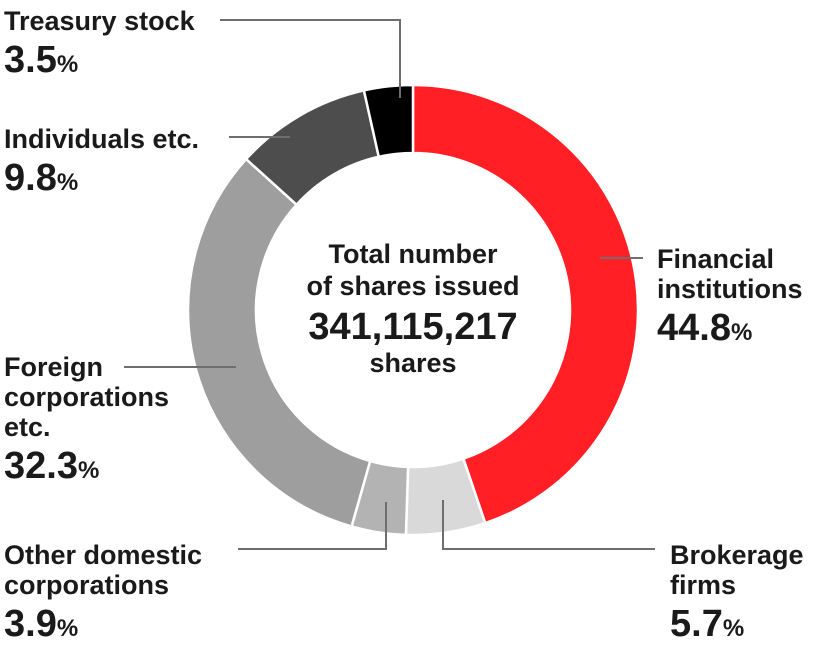 The height and width of the screenshot is (660, 818). Describe the element at coordinates (312, 526) in the screenshot. I see `leader-line-other-domestic-corporations` at that location.